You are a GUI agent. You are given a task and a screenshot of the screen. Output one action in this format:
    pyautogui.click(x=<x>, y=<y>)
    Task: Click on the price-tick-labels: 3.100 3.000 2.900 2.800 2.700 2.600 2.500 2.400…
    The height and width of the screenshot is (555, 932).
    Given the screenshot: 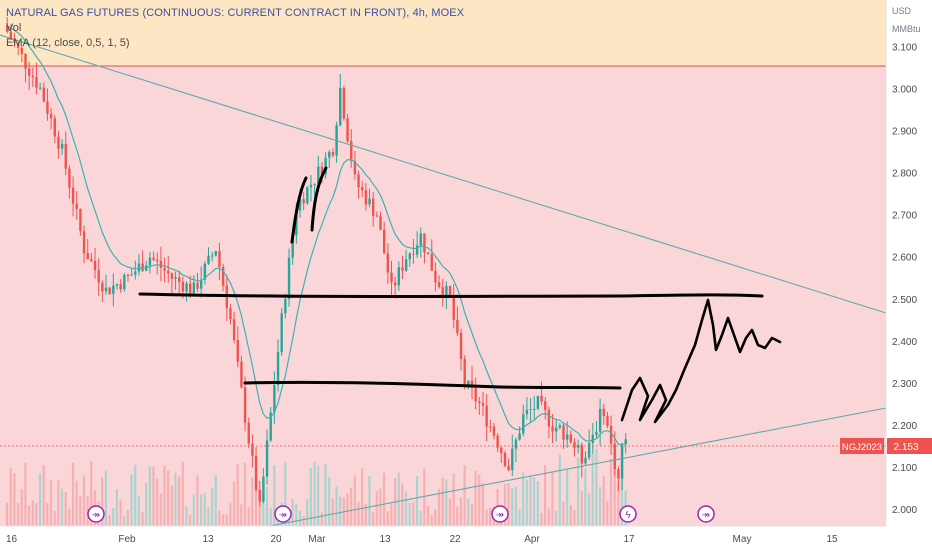 What is the action you would take?
    pyautogui.click(x=904, y=279)
    